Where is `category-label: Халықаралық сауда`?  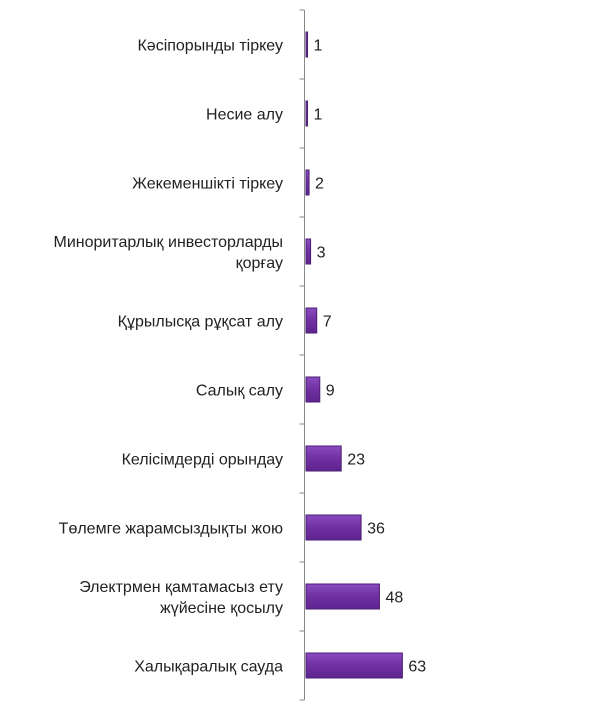
category-label: Халықаралық сауда is located at coordinates (208, 667).